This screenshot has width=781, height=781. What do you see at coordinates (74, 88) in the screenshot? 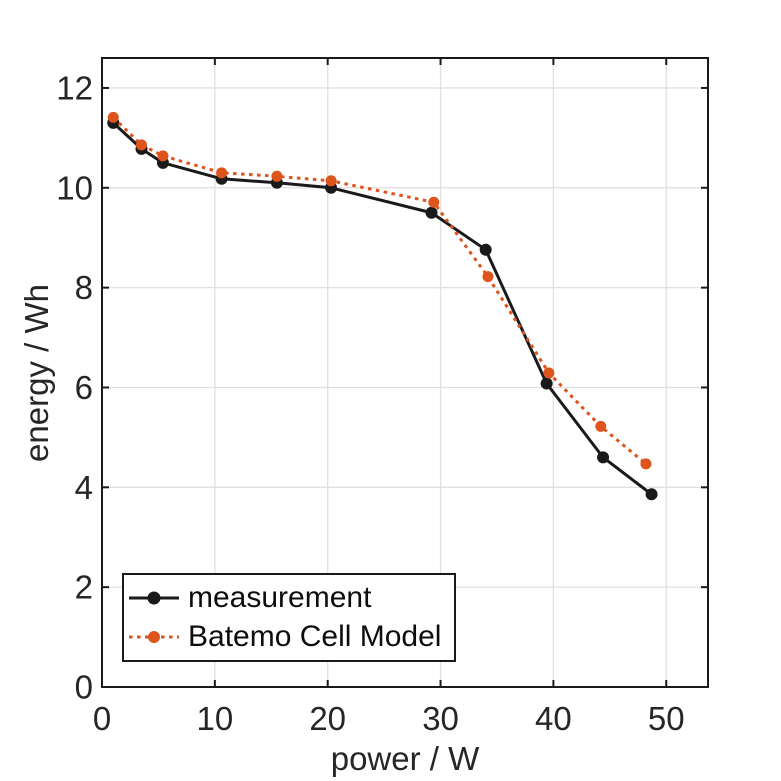
I see `y-tick-label: 12` at bounding box center [74, 88].